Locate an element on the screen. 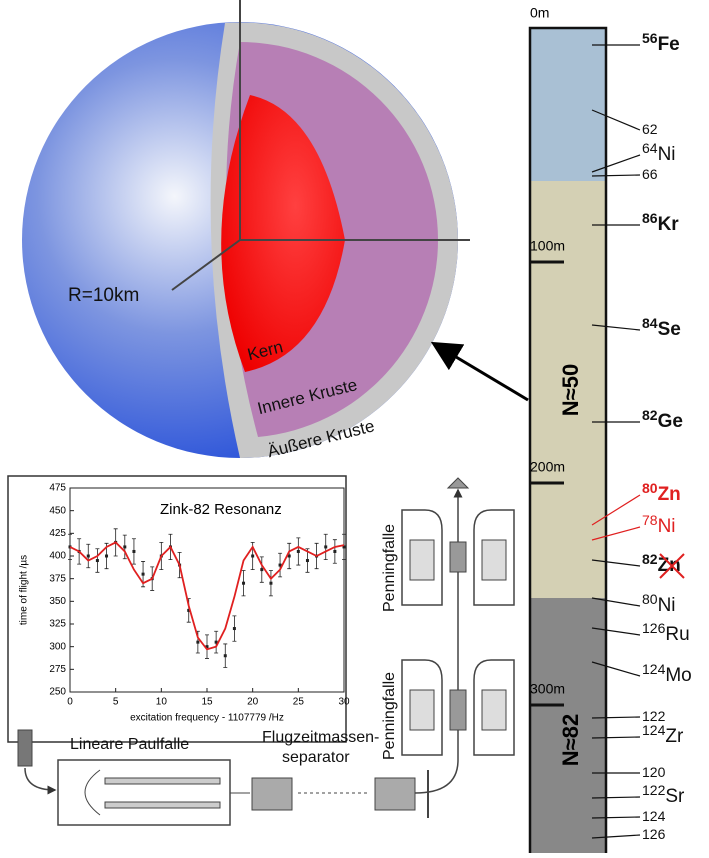 The image size is (709, 858). isotope-label: 124Zr is located at coordinates (663, 734).